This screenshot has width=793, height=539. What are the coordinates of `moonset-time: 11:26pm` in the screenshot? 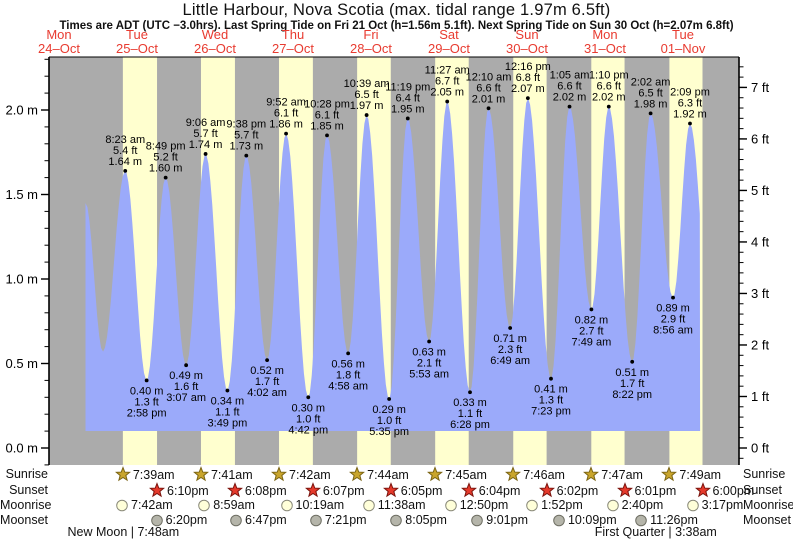 It's located at (666, 520).